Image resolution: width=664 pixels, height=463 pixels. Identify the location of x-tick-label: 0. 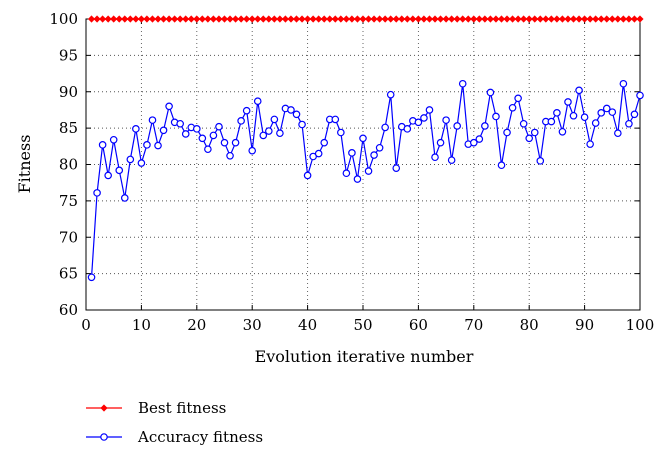
(86, 325).